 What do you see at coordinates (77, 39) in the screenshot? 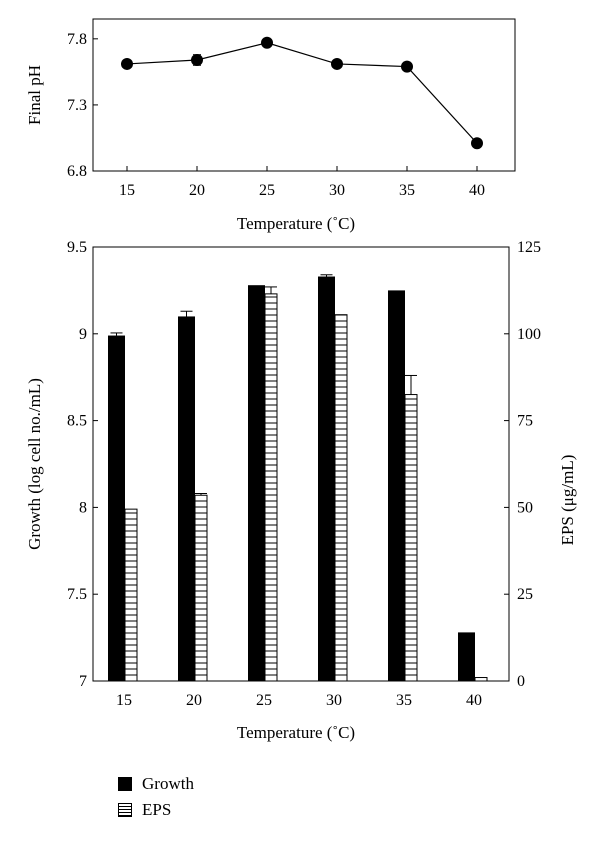
I see `ph-y-tick-label: 7.8` at bounding box center [77, 39].